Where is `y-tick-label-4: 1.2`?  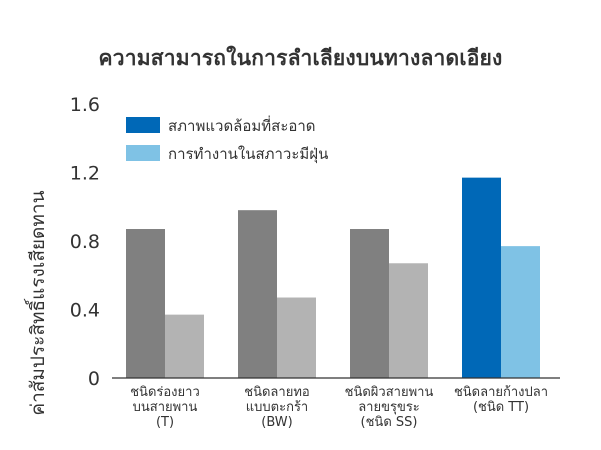
y-tick-label-4: 1.2 is located at coordinates (85, 174).